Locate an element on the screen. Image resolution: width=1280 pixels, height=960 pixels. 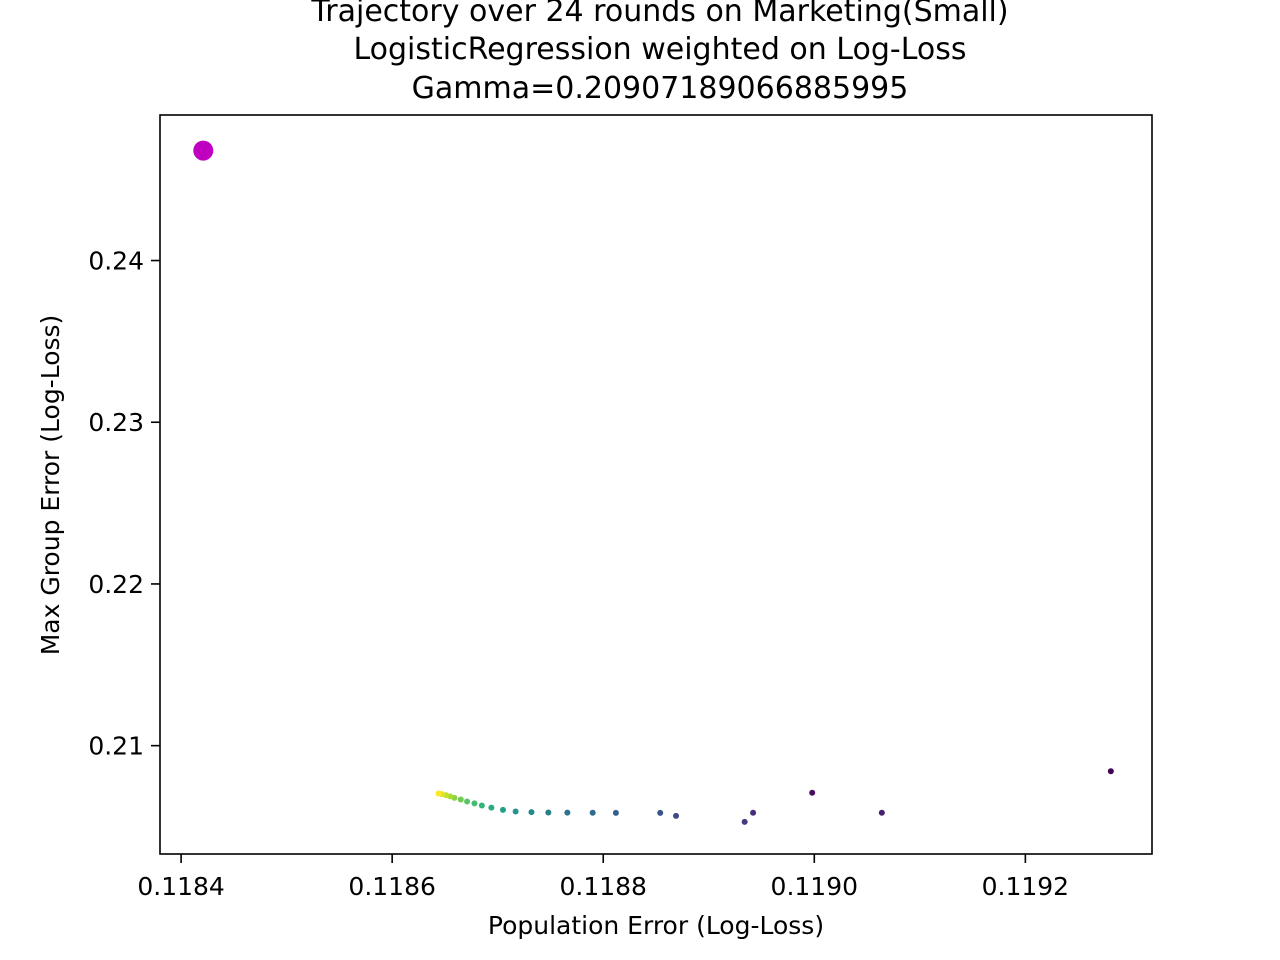
highlighted-point is located at coordinates (203, 150).